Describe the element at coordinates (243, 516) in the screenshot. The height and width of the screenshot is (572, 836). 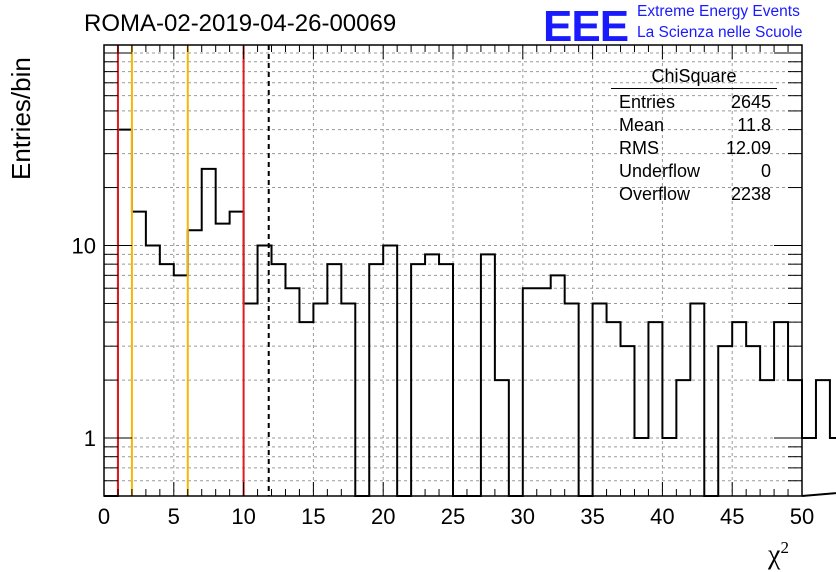
I see `x-tick-label: 10` at that location.